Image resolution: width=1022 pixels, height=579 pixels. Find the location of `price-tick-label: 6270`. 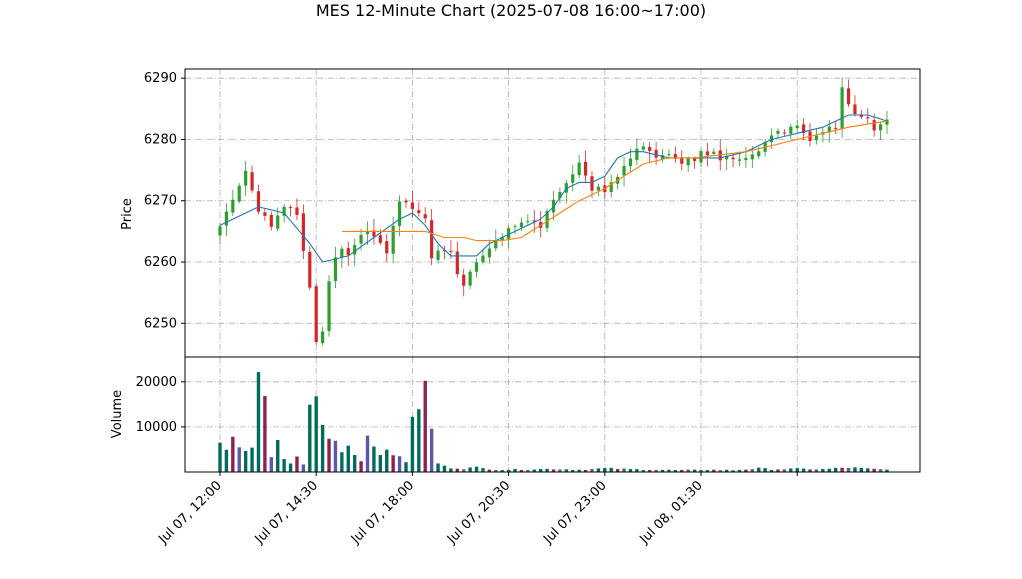

price-tick-label: 6270 is located at coordinates (160, 201).